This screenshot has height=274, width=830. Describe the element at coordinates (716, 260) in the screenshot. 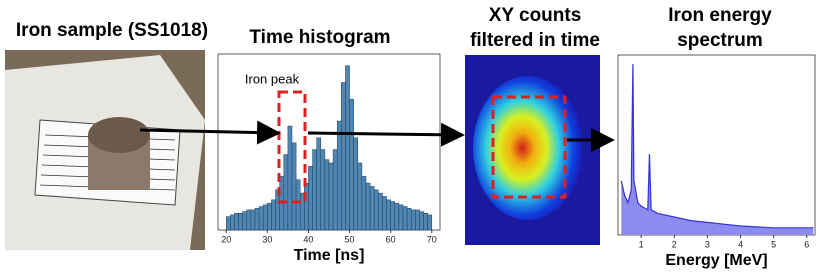

I see `x-axis-label: Energy [MeV]` at that location.